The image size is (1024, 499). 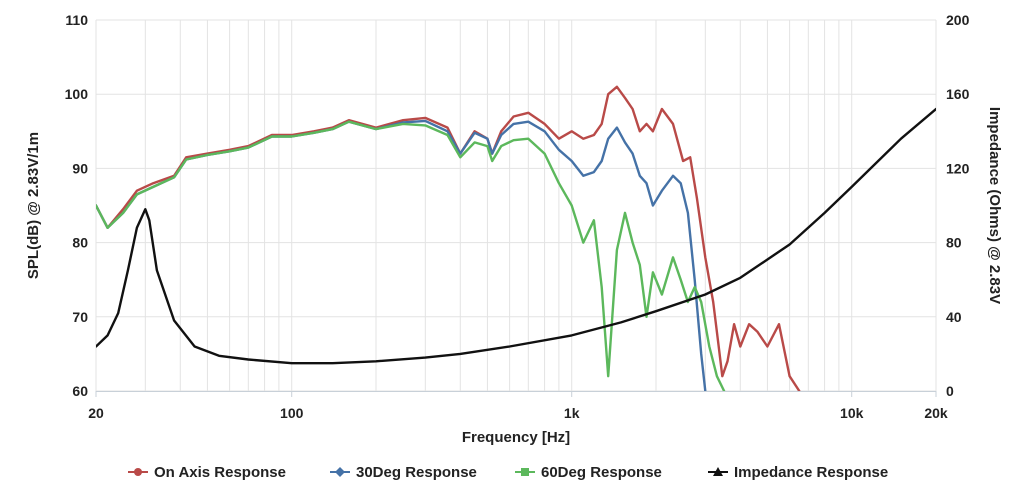 I want to click on legend-marker-square, so click(x=525, y=472).